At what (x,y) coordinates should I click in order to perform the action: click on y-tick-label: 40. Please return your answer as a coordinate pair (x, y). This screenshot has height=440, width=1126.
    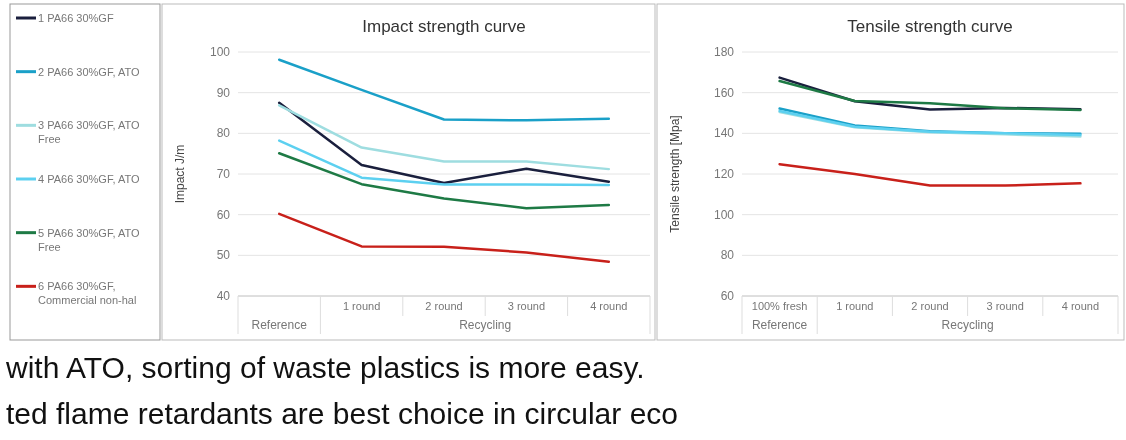
    Looking at the image, I should click on (223, 296).